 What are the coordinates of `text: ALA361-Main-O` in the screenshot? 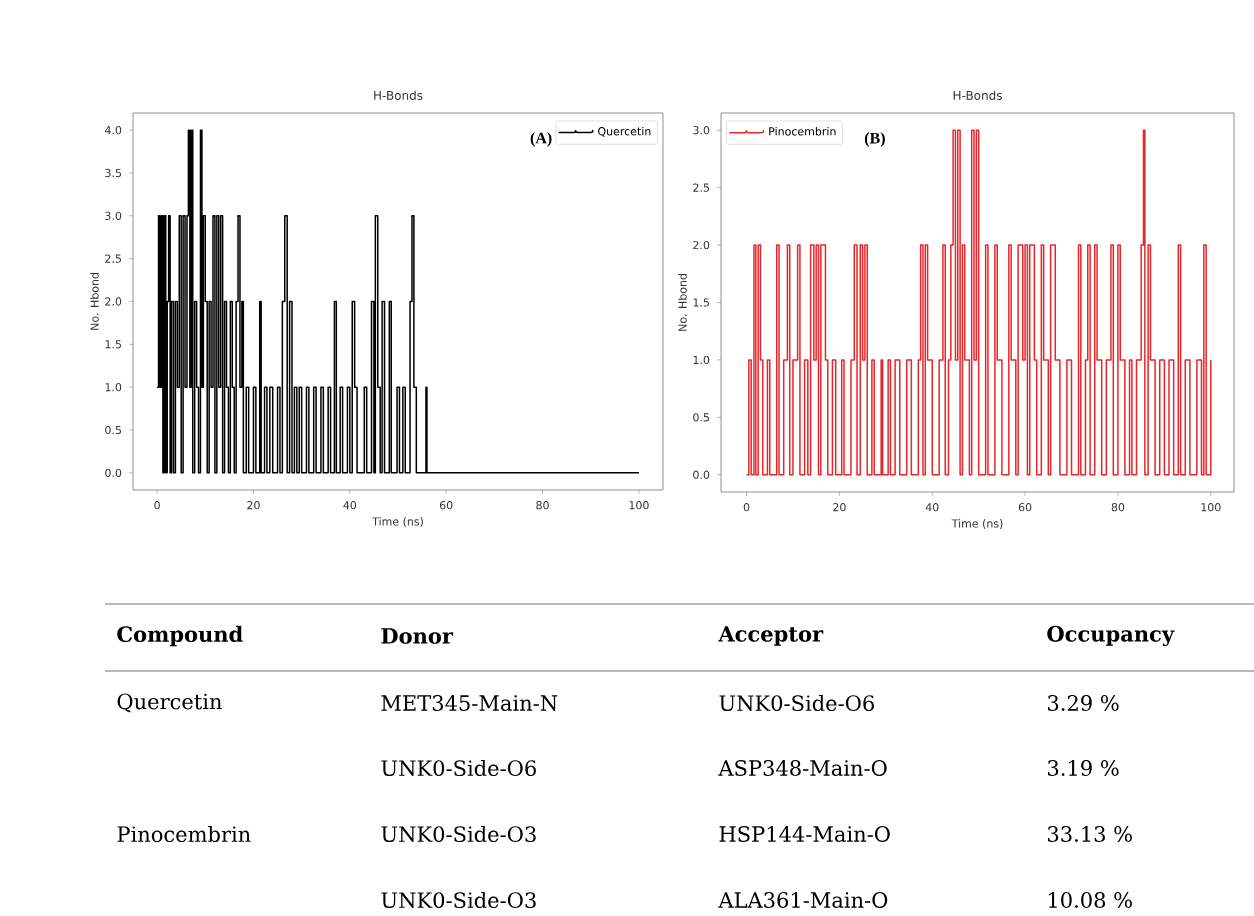 It's located at (803, 900).